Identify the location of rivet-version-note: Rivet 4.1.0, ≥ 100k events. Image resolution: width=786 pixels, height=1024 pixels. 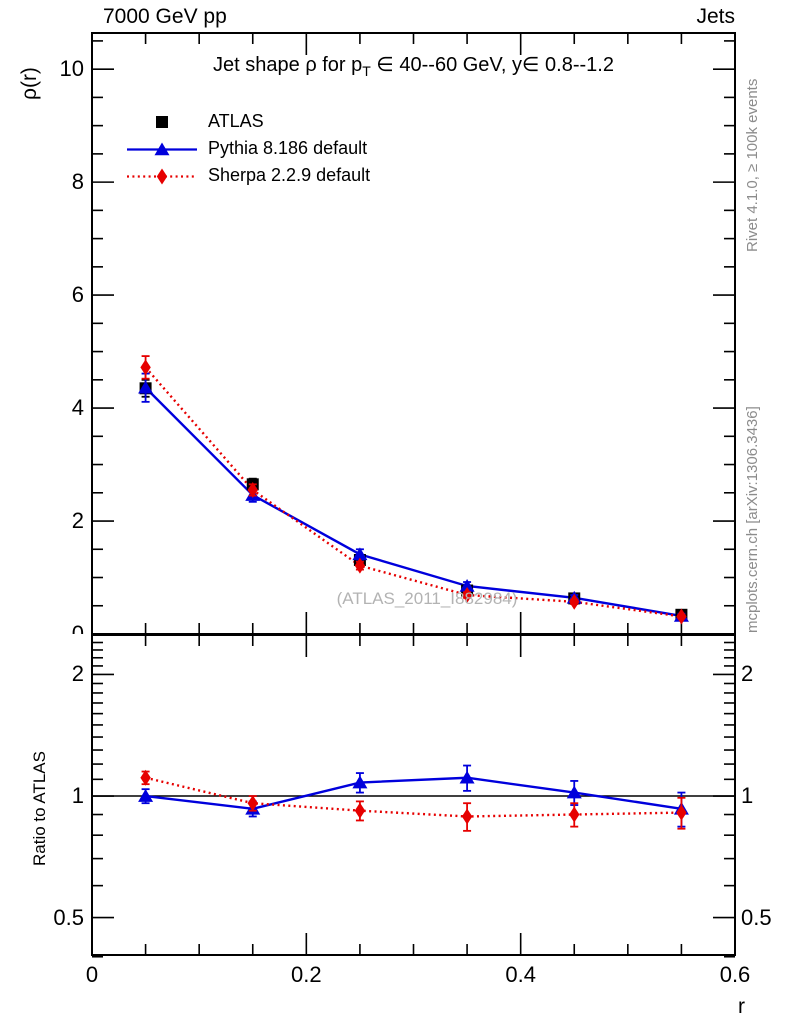
(752, 165).